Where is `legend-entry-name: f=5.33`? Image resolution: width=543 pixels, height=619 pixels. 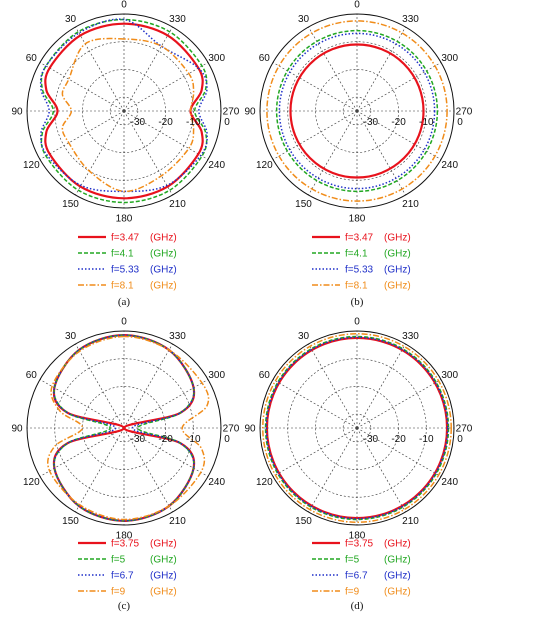
legend-entry-name: f=5.33 is located at coordinates (359, 270).